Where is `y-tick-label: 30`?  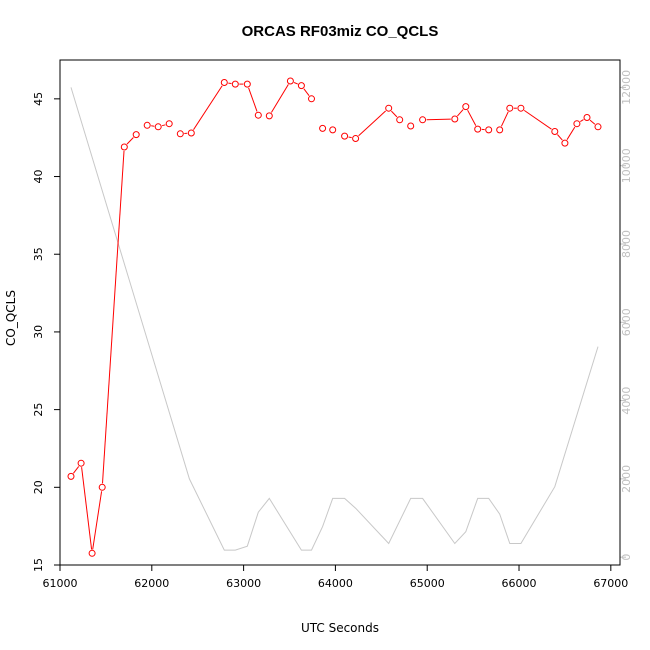
y-tick-label: 30 is located at coordinates (38, 332).